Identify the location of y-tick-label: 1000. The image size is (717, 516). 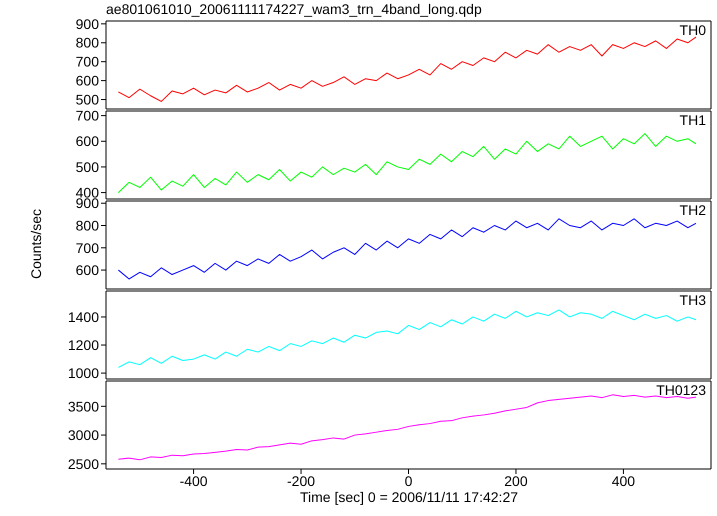
(84, 373).